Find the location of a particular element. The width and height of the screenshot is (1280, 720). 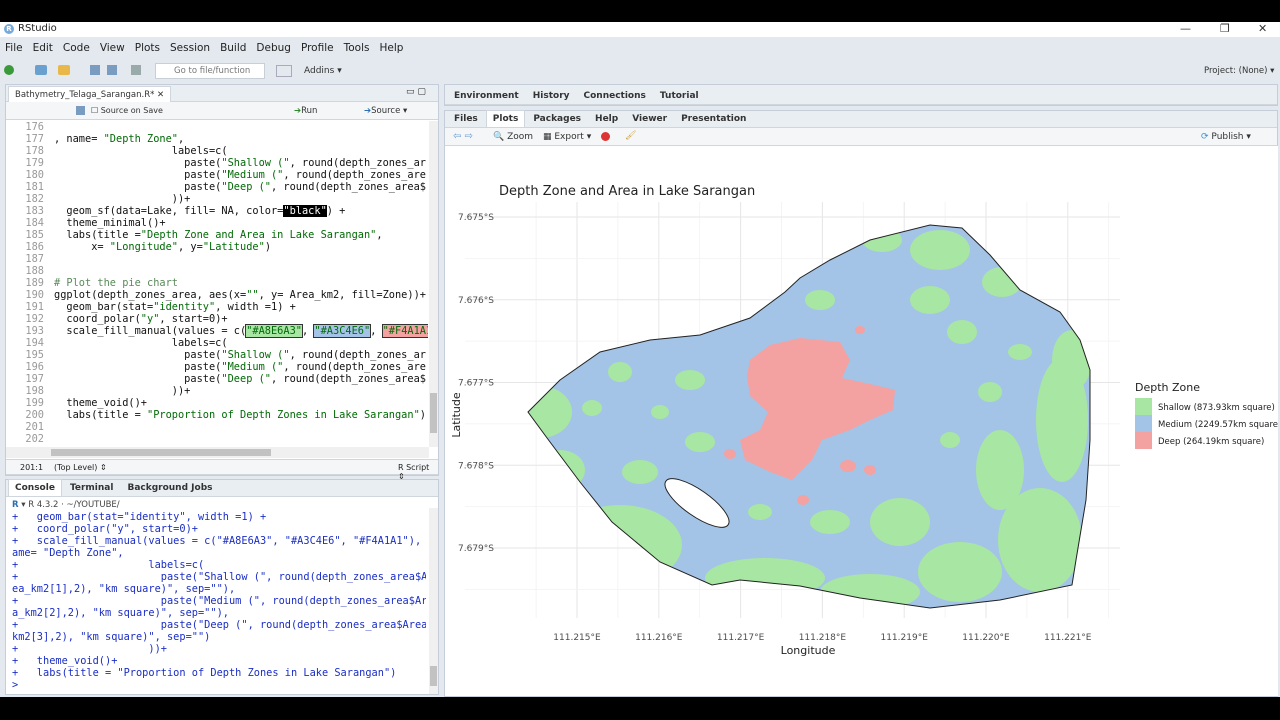

open-file is located at coordinates (64, 70).